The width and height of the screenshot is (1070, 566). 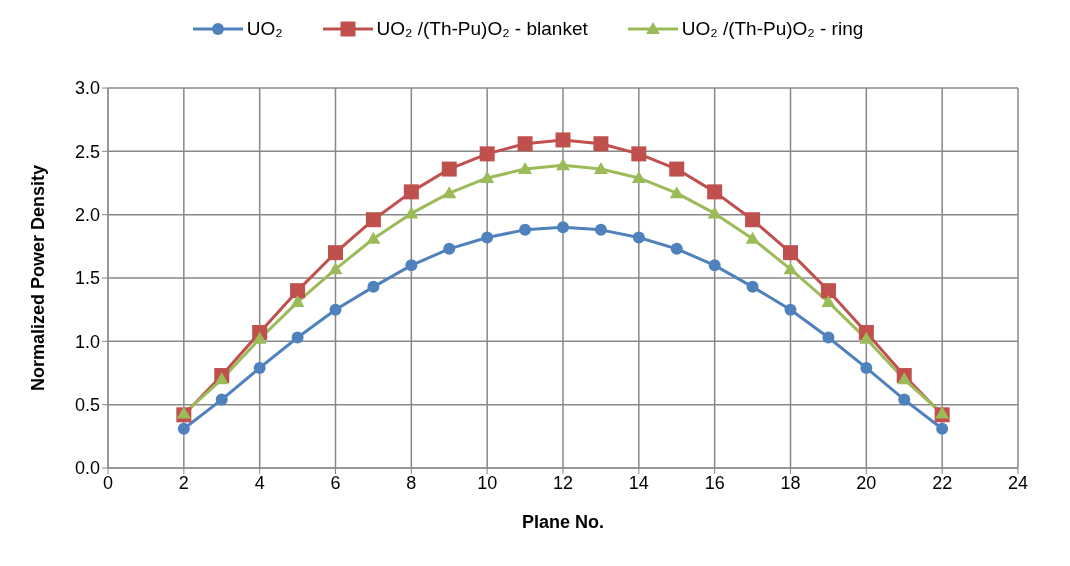 I want to click on x-tick-label: 22, so click(x=942, y=482).